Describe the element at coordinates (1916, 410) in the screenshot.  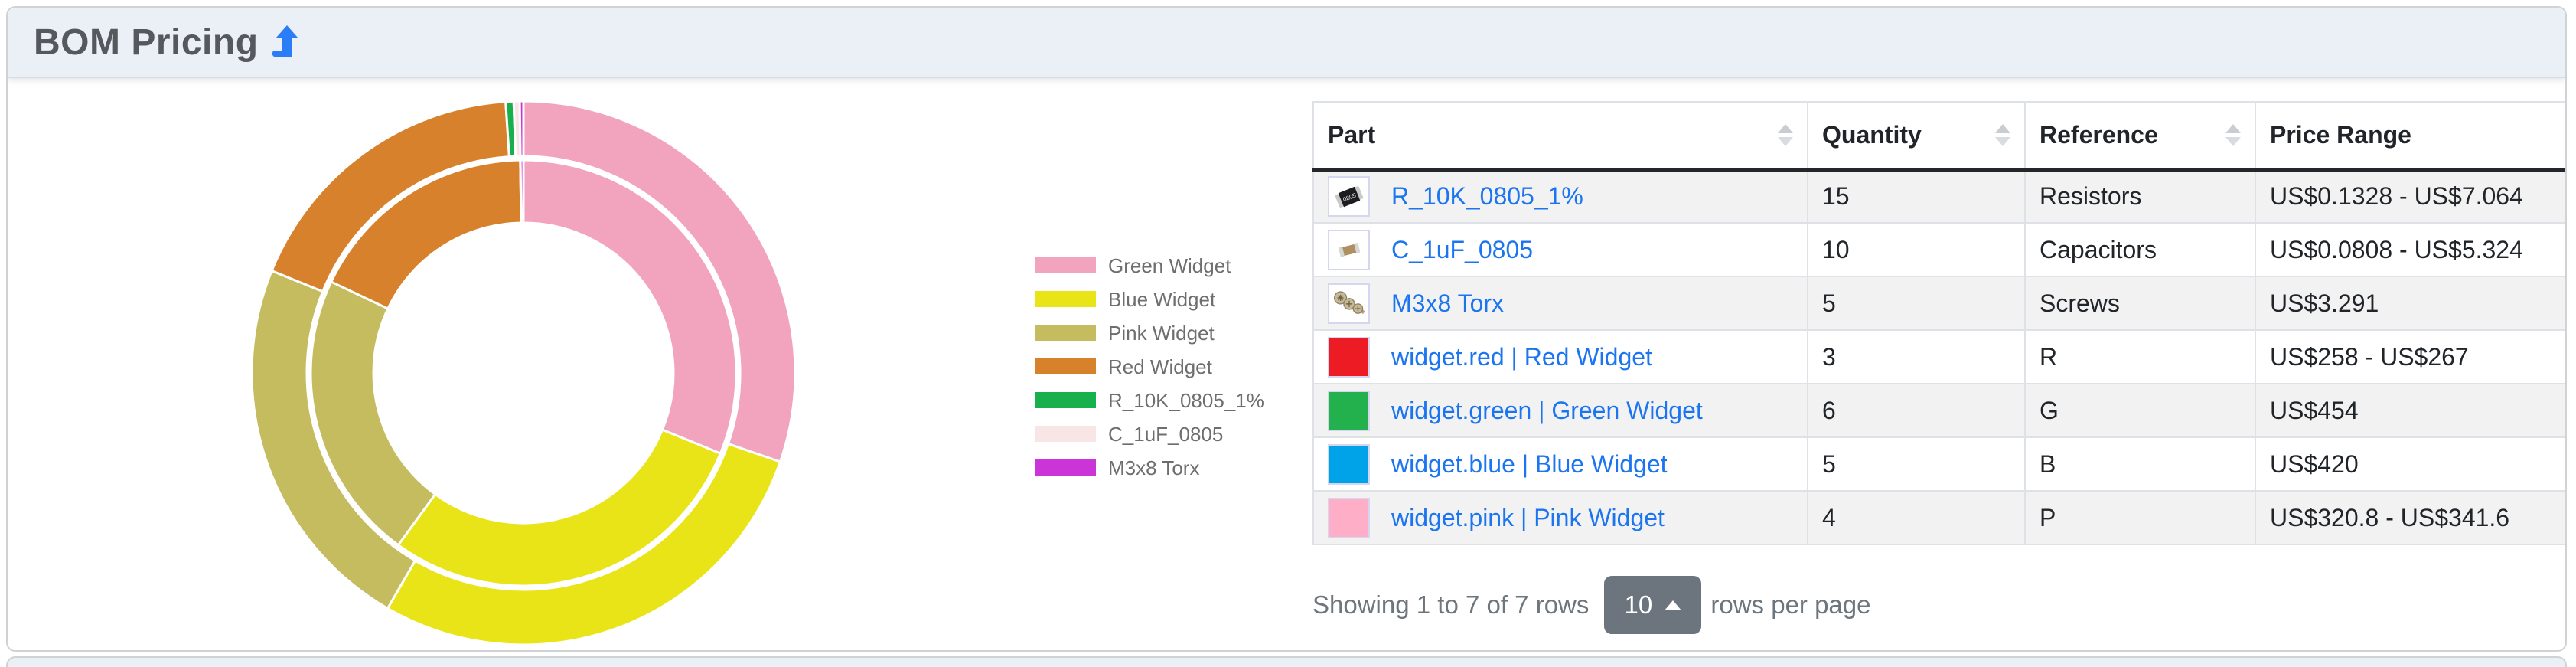
I see `quantity-cell: 6` at that location.